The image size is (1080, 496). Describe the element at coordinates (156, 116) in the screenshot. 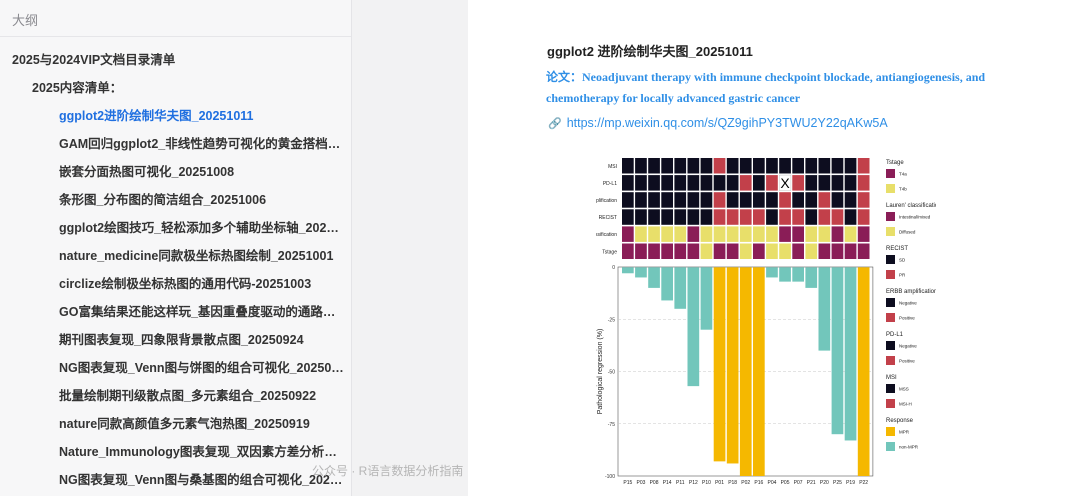

I see `outline-item: ggplot2进阶绘制华夫图_20251011` at that location.